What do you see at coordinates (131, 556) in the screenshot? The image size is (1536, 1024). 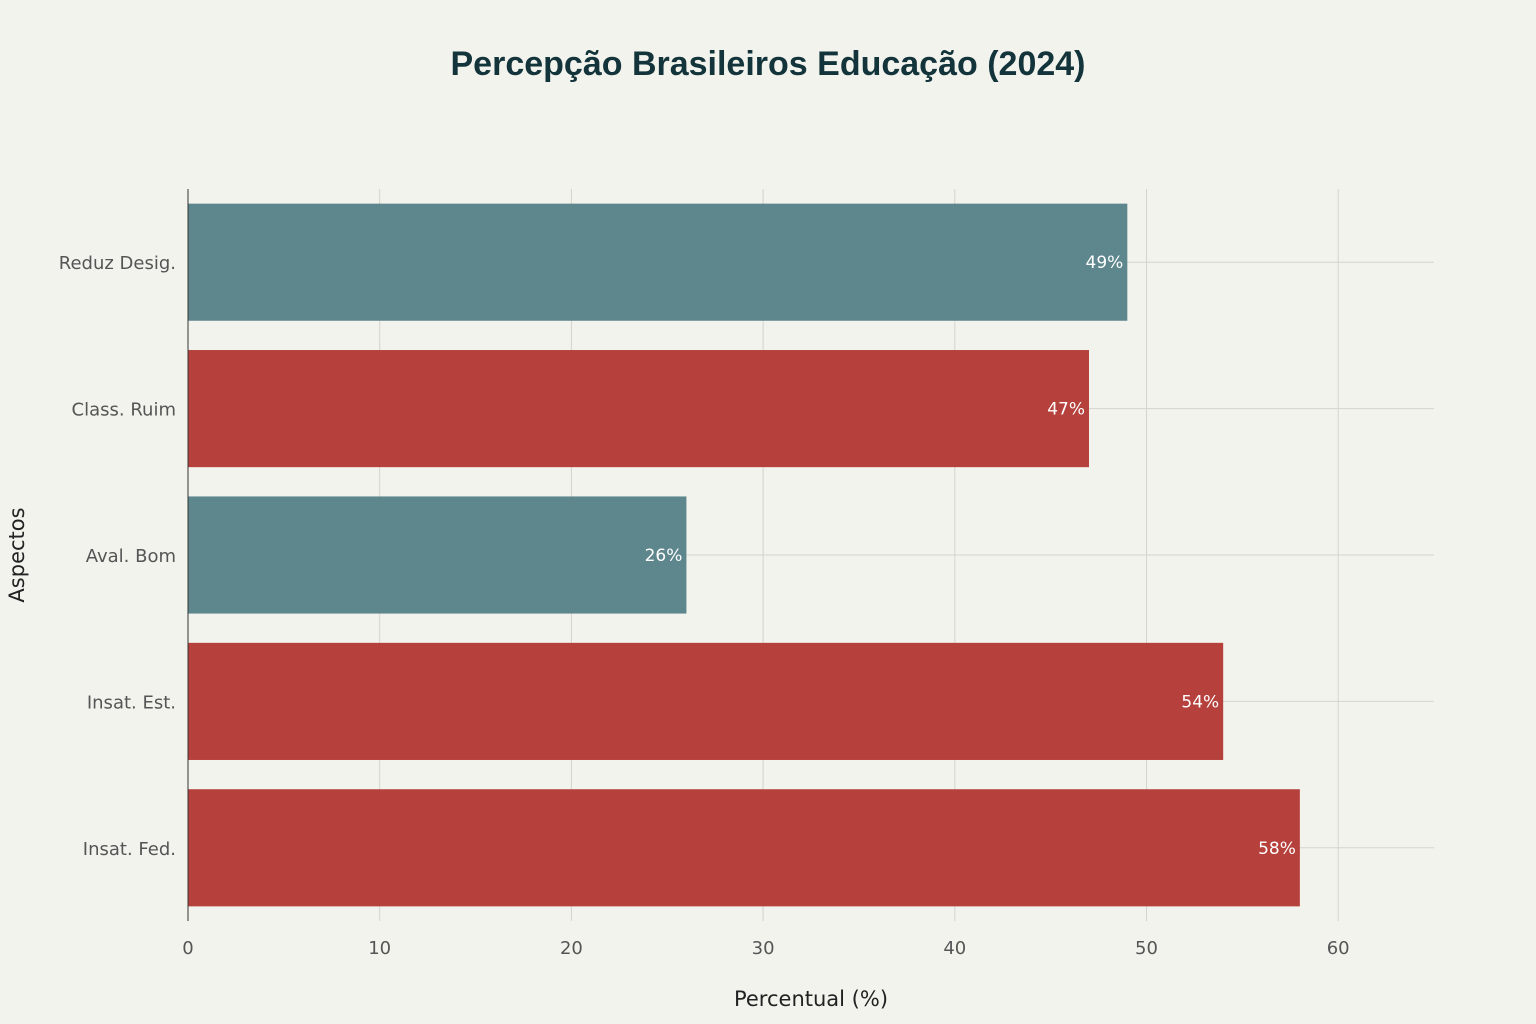 I see `category-label: Aval. Bom` at bounding box center [131, 556].